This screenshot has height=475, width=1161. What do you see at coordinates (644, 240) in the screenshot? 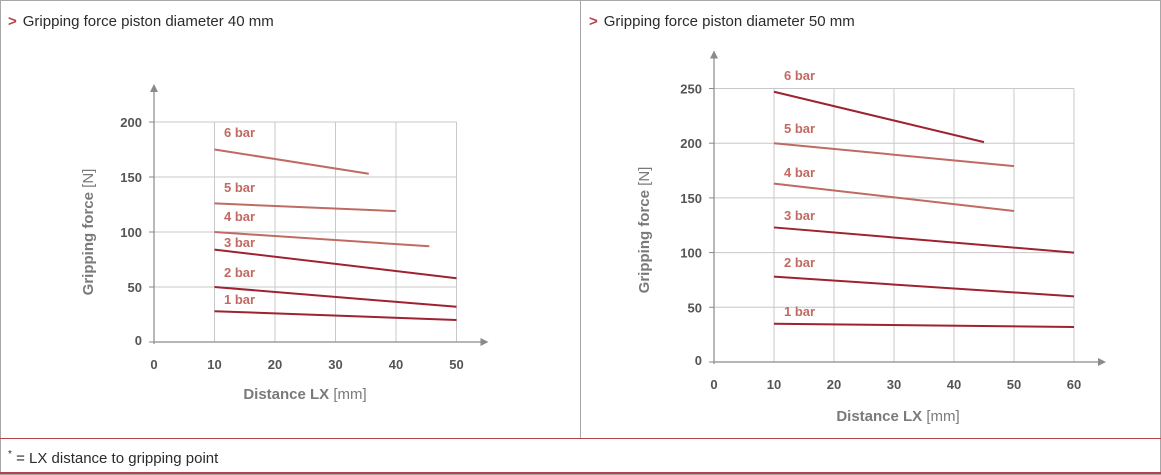
I see `chart-2-y-axis-label-bold: Gripping force` at bounding box center [644, 240].